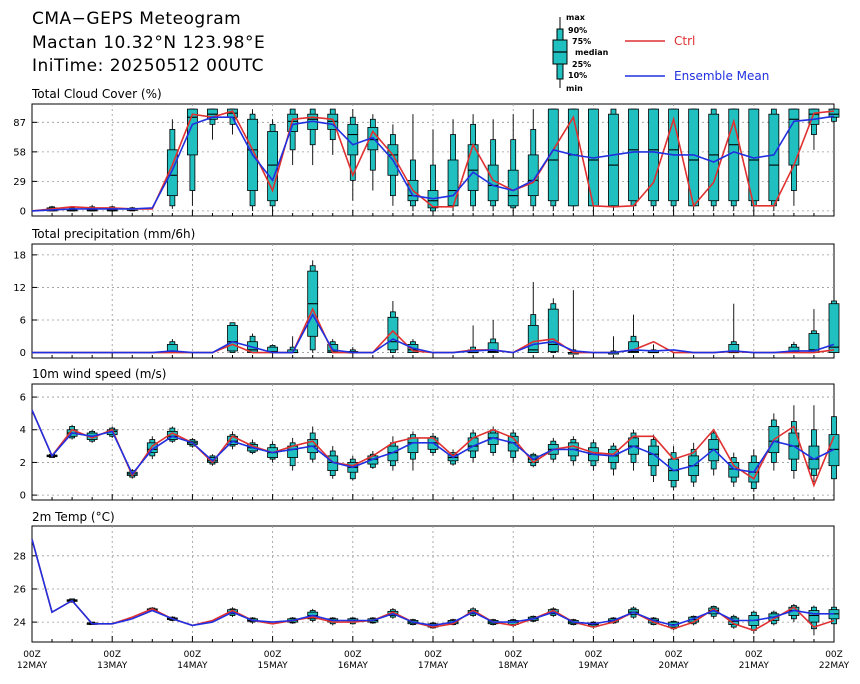  I want to click on x-tick-label-date: 13MAY, so click(112, 666).